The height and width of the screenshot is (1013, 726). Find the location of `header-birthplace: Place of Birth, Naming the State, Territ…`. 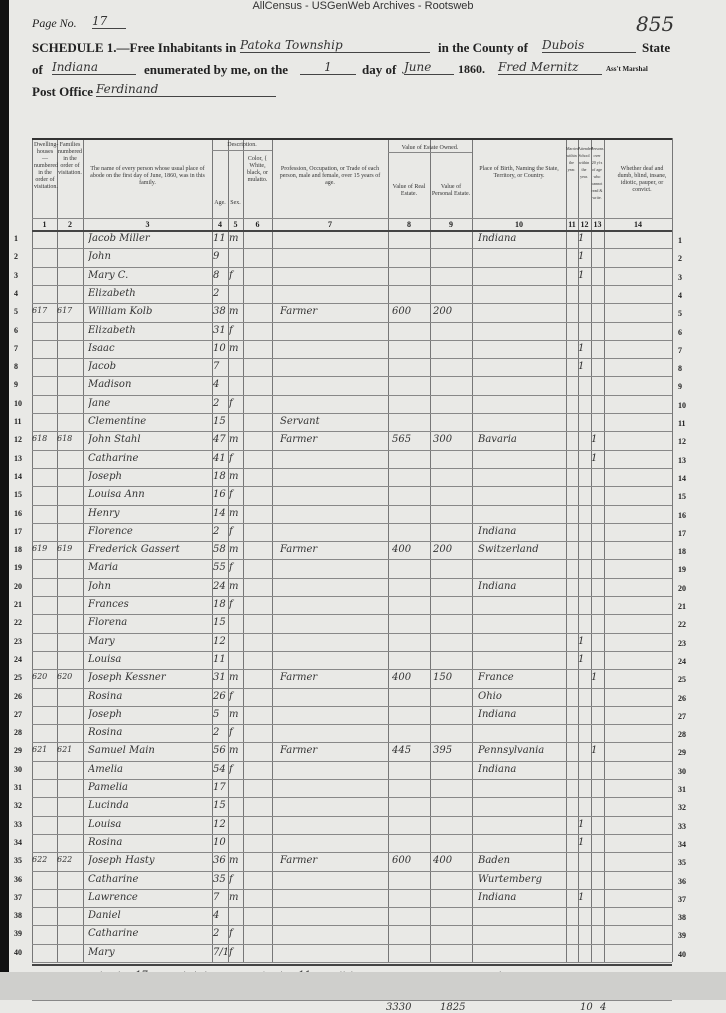

header-birthplace: Place of Birth, Naming the State, Territ… is located at coordinates (519, 172).